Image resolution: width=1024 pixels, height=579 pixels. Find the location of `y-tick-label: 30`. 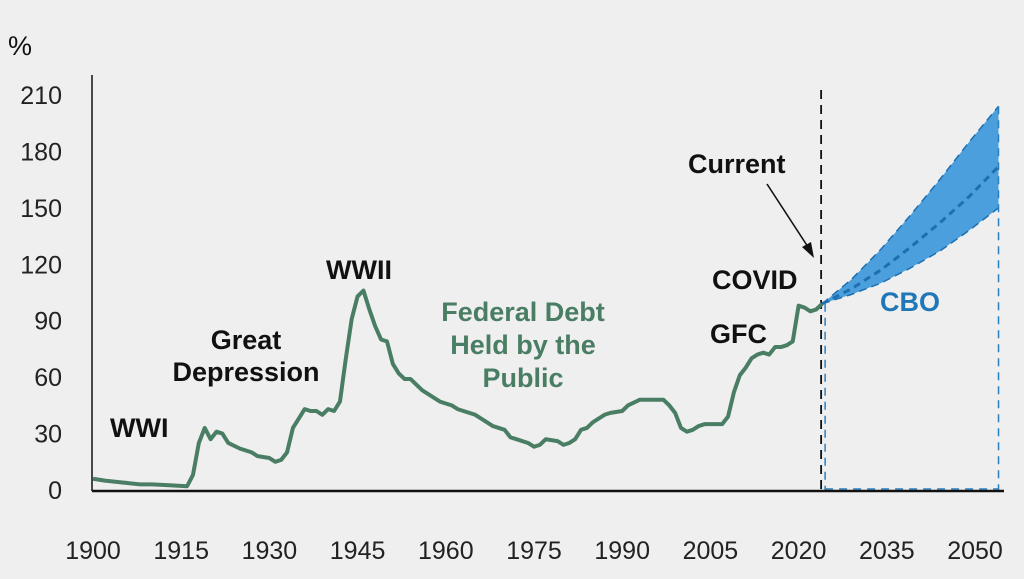

y-tick-label: 30 is located at coordinates (48, 435).